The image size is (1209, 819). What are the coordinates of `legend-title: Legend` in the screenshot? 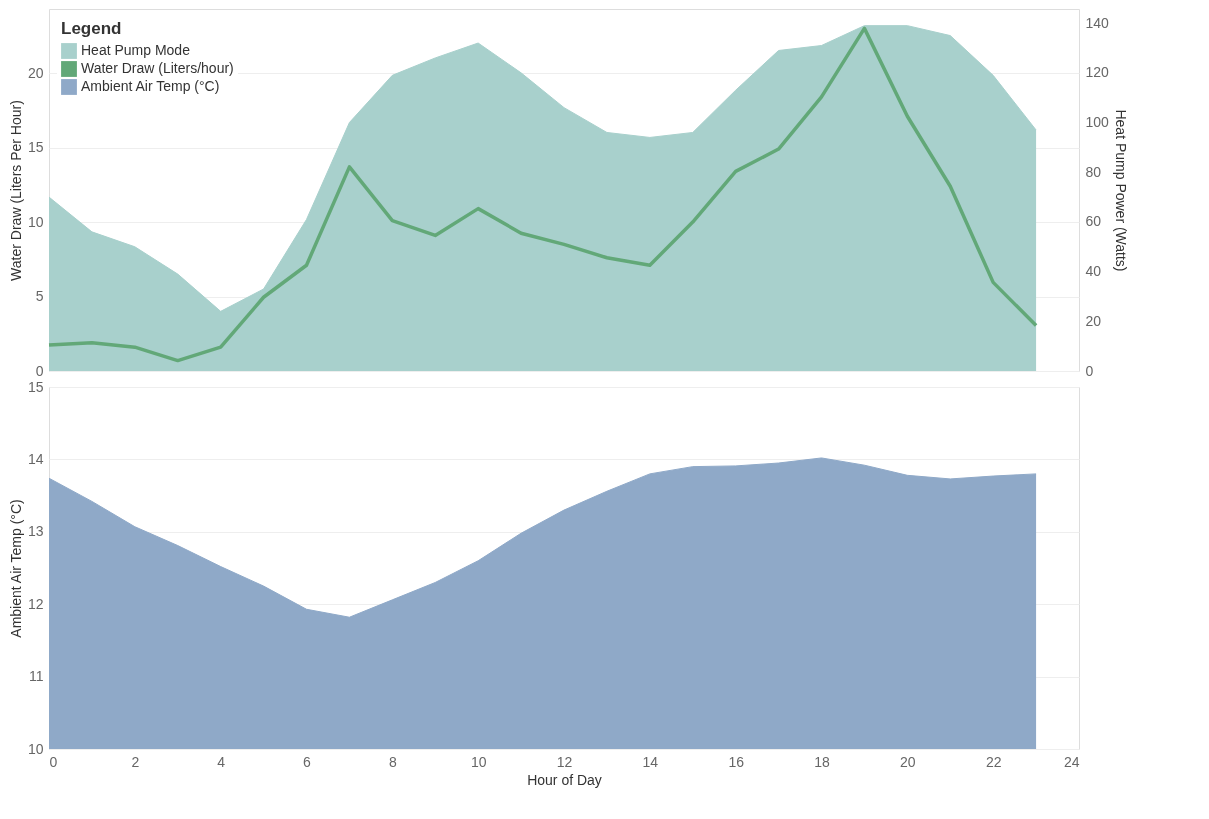 It's located at (91, 28).